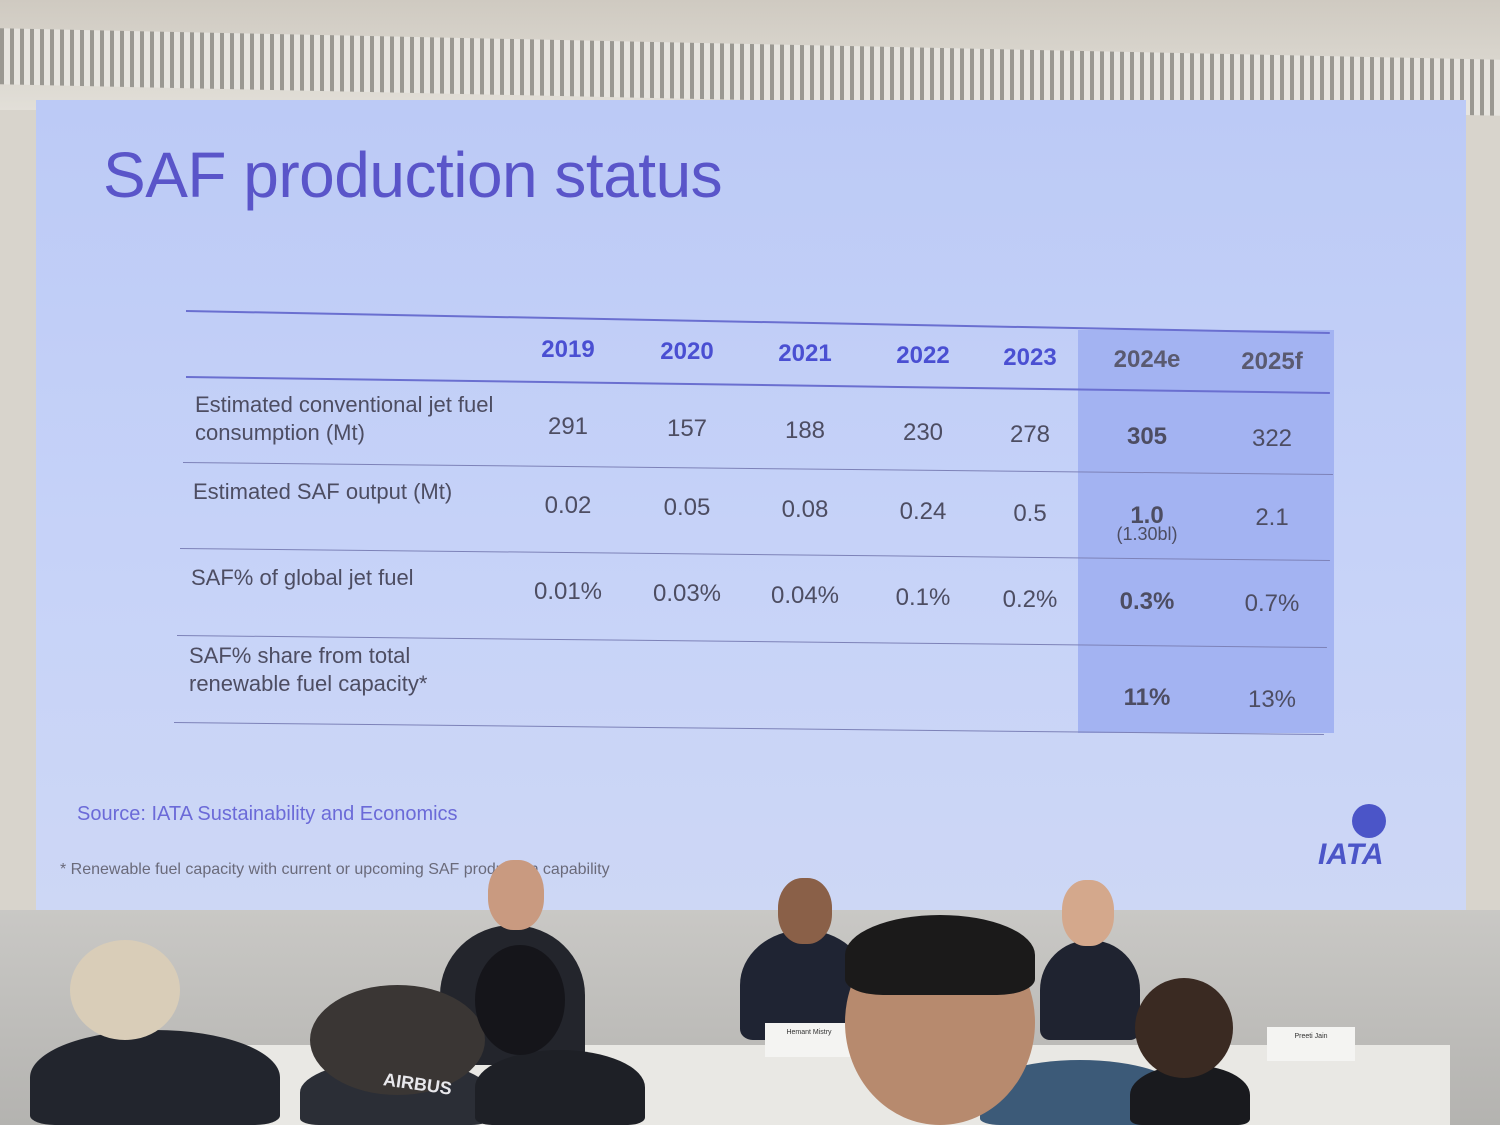 The image size is (1500, 1125). I want to click on row-label: Estimated SAF output (Mt), so click(323, 491).